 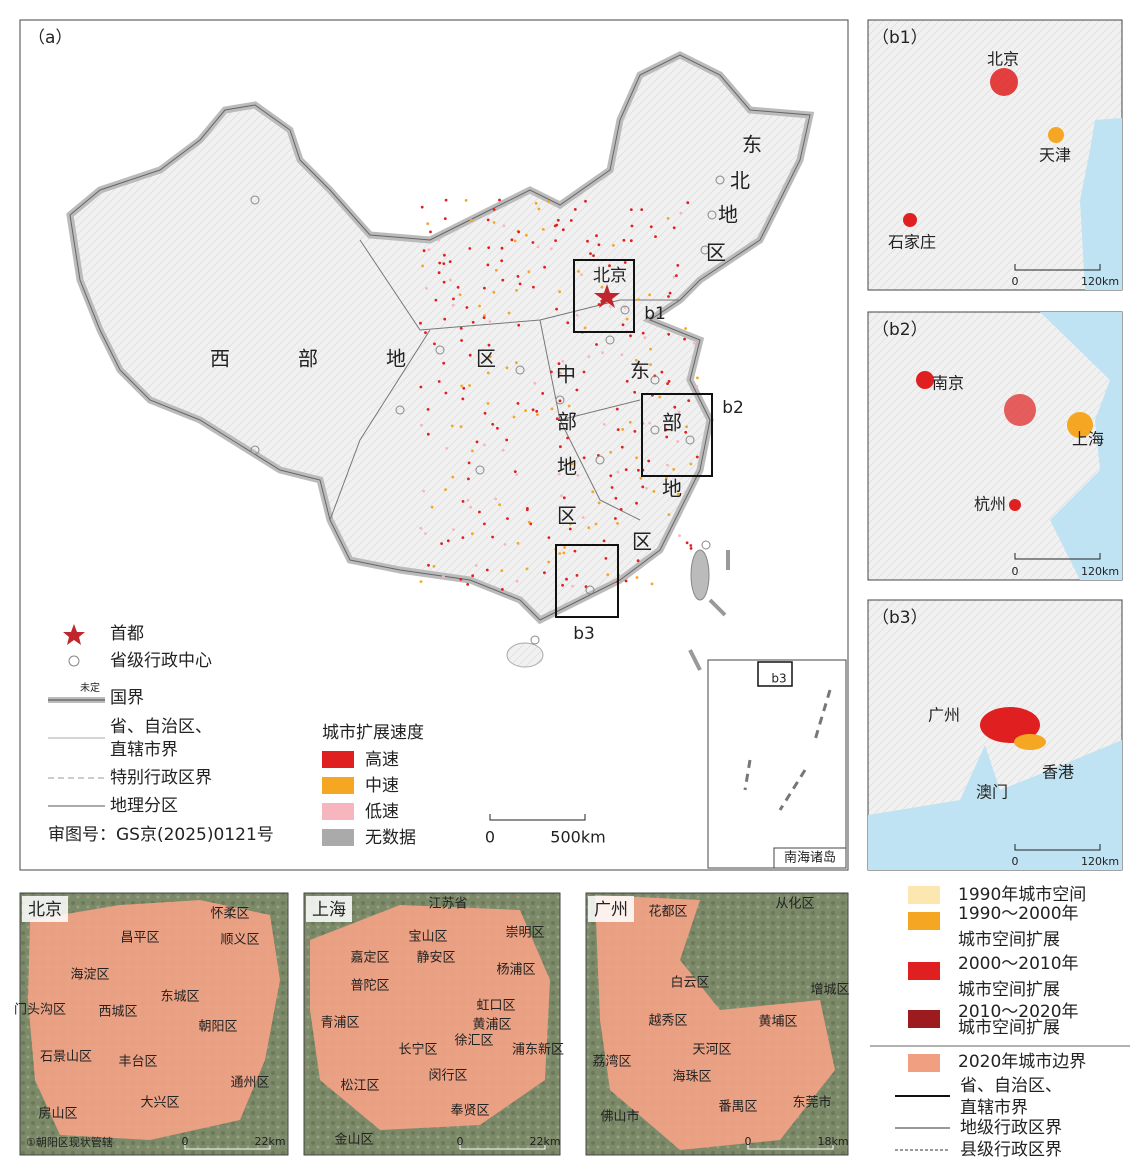 I want to click on taiwan, so click(x=700, y=575).